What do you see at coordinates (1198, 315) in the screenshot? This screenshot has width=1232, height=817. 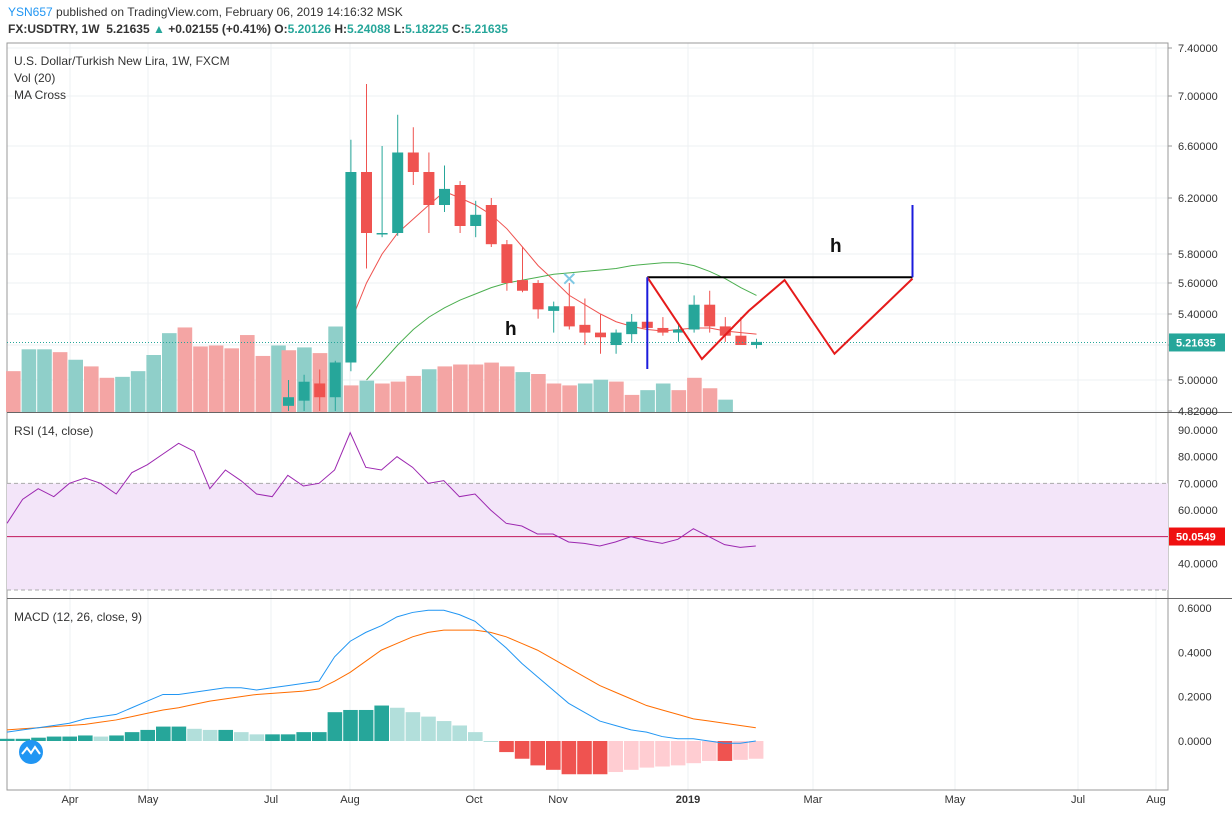 I see `price-tick-label: 5.40000` at bounding box center [1198, 315].